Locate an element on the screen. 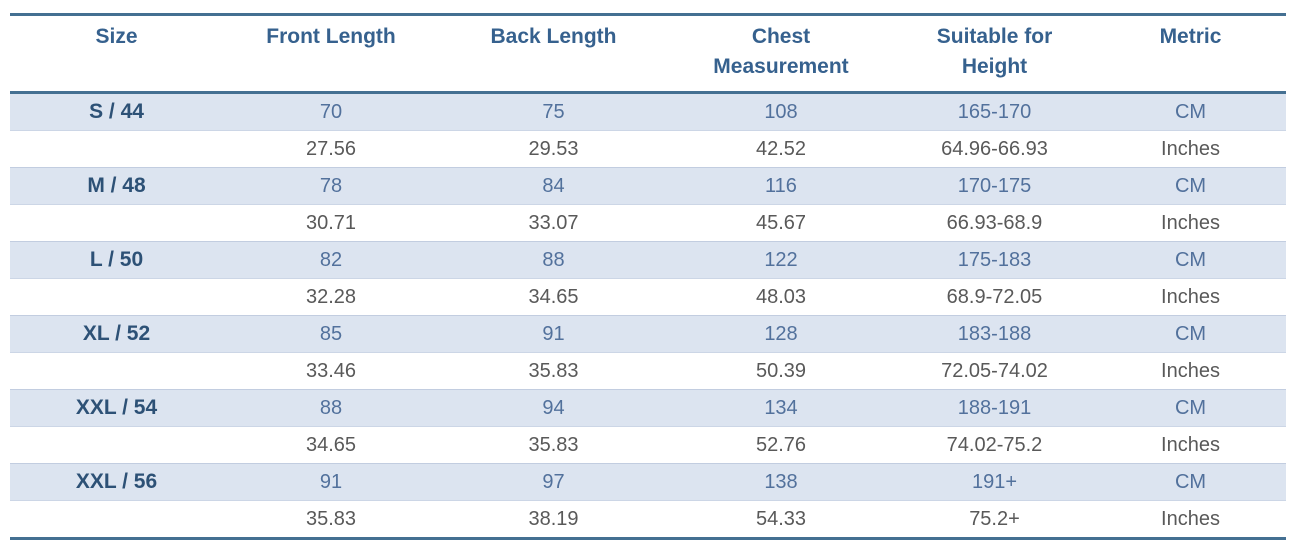 The height and width of the screenshot is (540, 1296). cell-height: 183-188 is located at coordinates (994, 334).